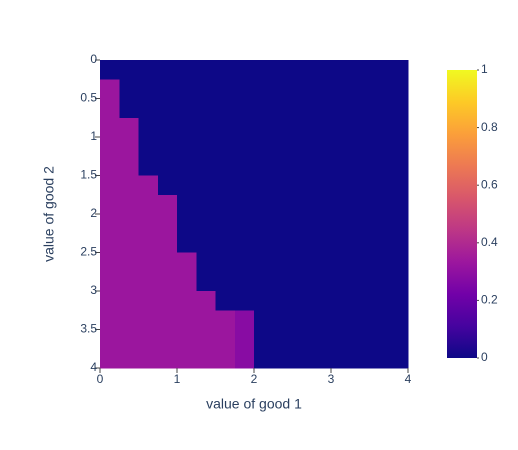 The width and height of the screenshot is (518, 450). I want to click on colorbar-tick-label: 0.6, so click(489, 184).